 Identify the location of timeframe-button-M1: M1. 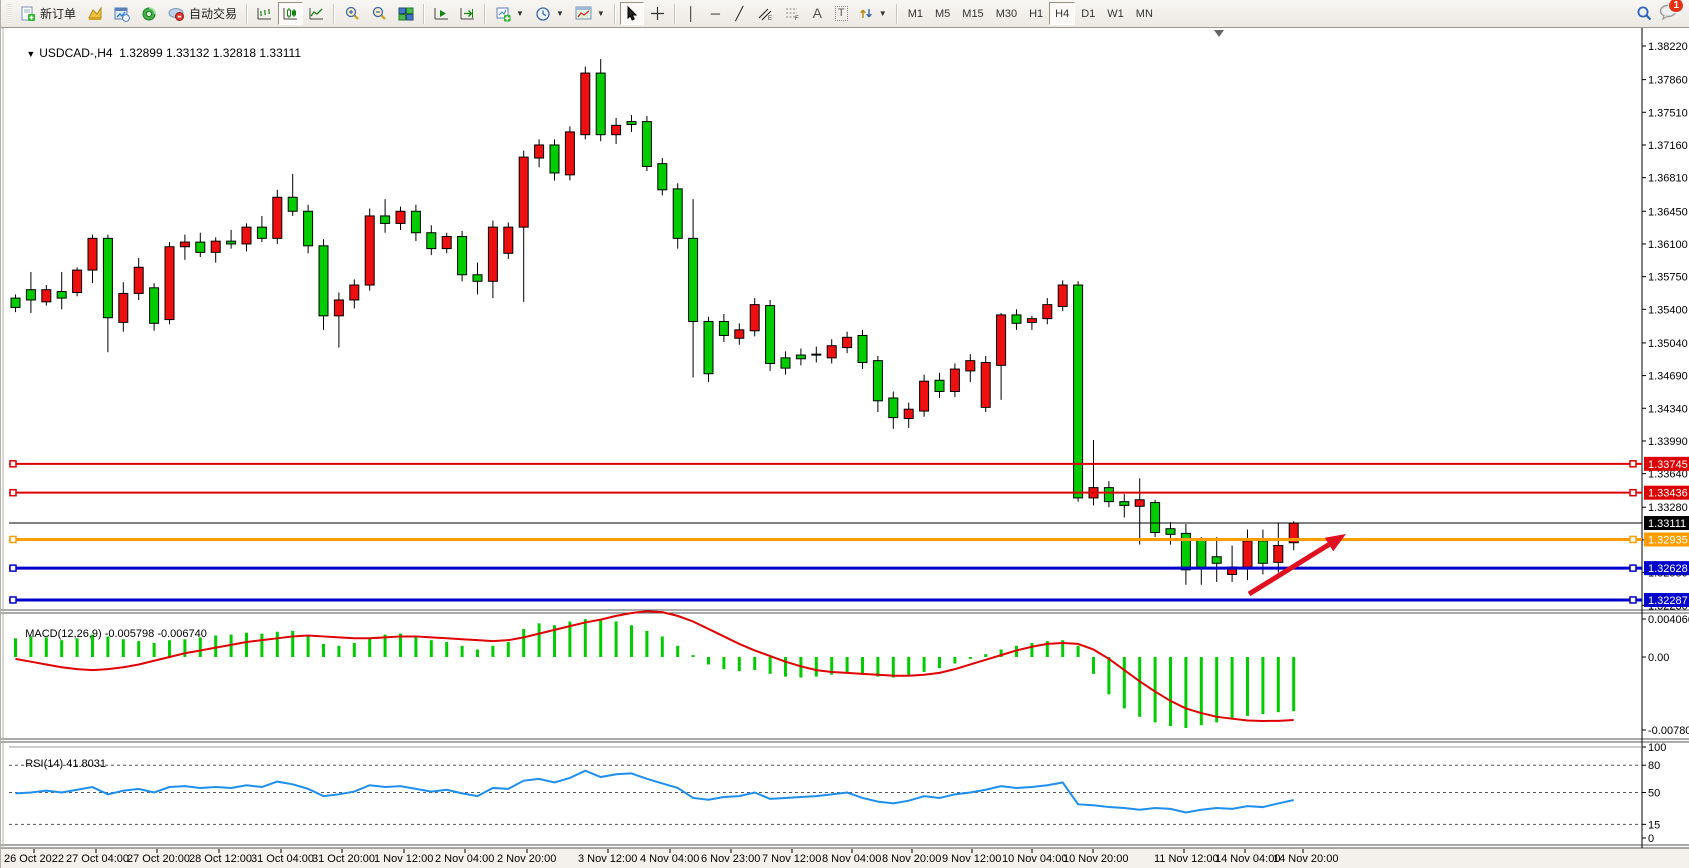
(915, 13).